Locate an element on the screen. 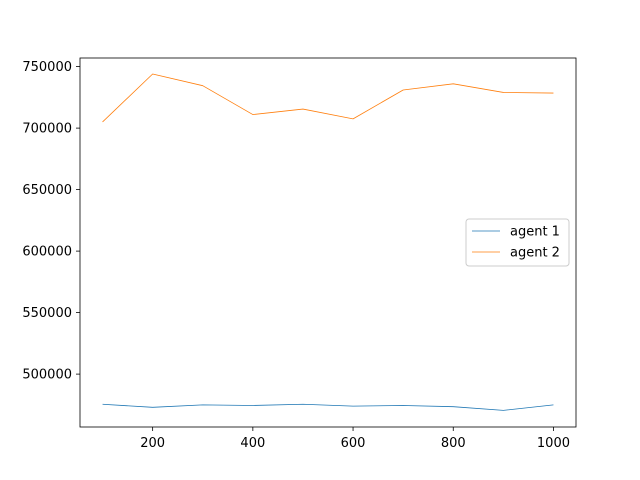 The width and height of the screenshot is (640, 480). x-tick-label: 400 is located at coordinates (252, 443).